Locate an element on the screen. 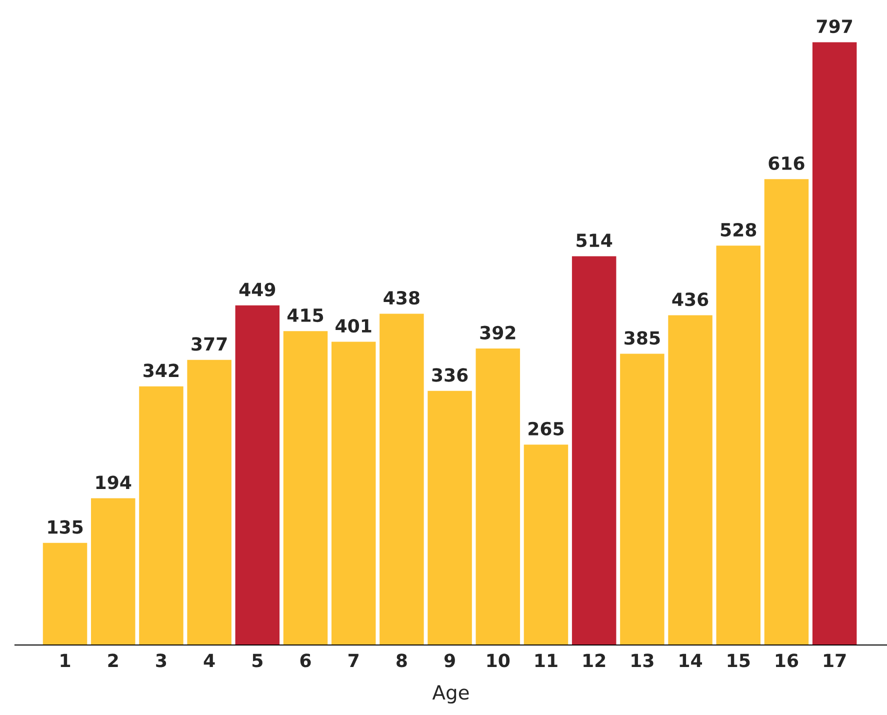  x-tick-label: 14 is located at coordinates (691, 661).